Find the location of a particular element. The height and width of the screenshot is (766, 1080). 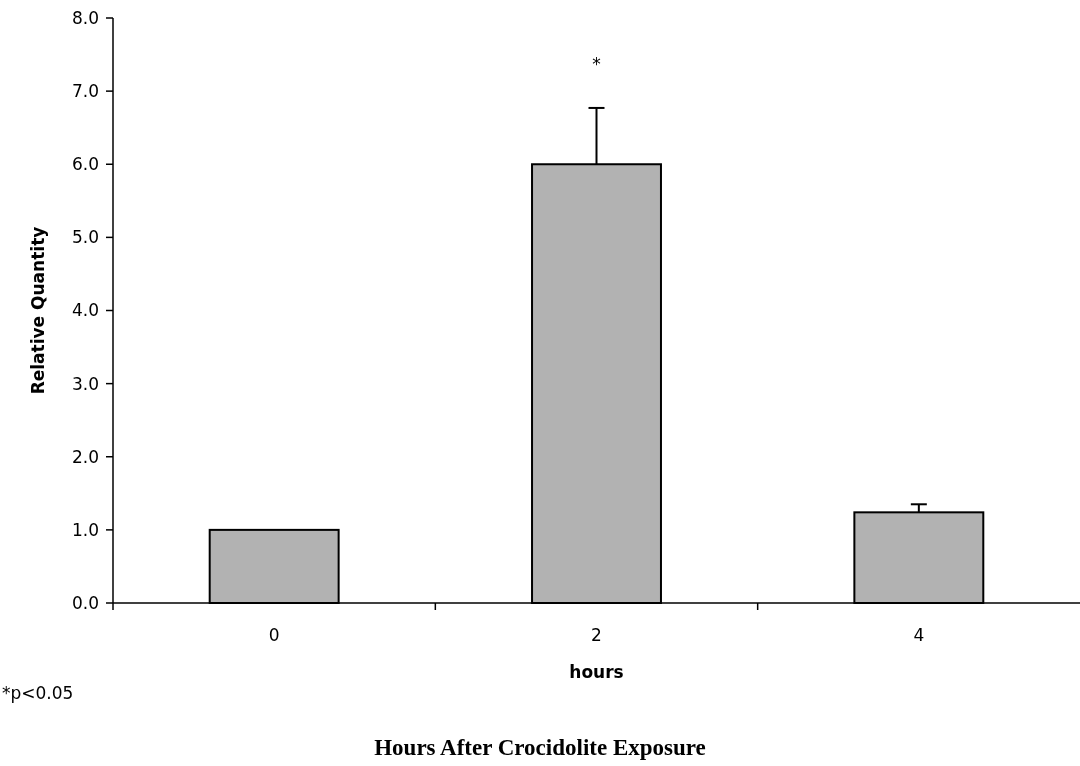

y-tick-label: 2.0 is located at coordinates (85, 456).